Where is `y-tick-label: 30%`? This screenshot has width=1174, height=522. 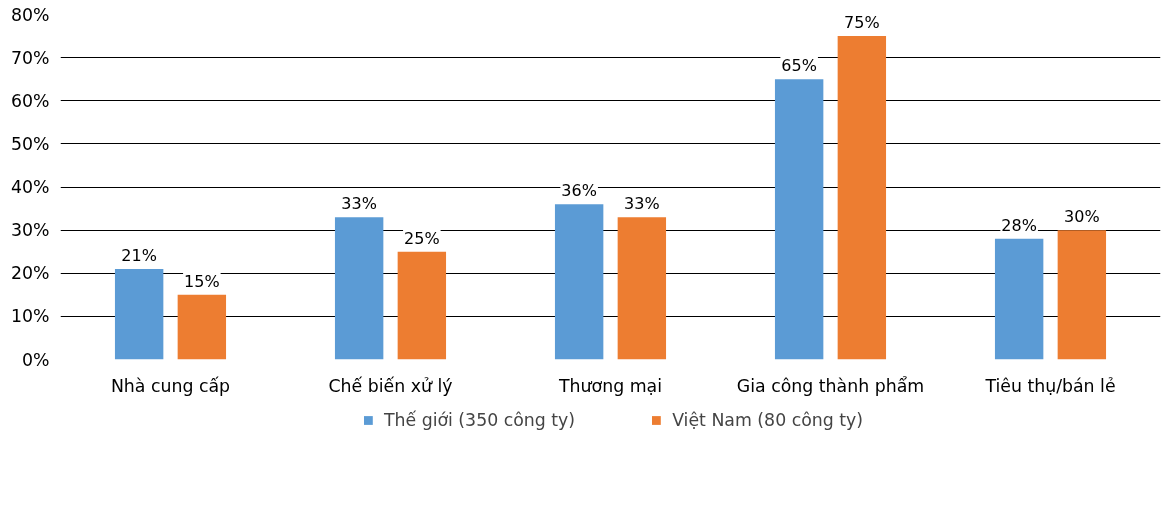 y-tick-label: 30% is located at coordinates (30, 230).